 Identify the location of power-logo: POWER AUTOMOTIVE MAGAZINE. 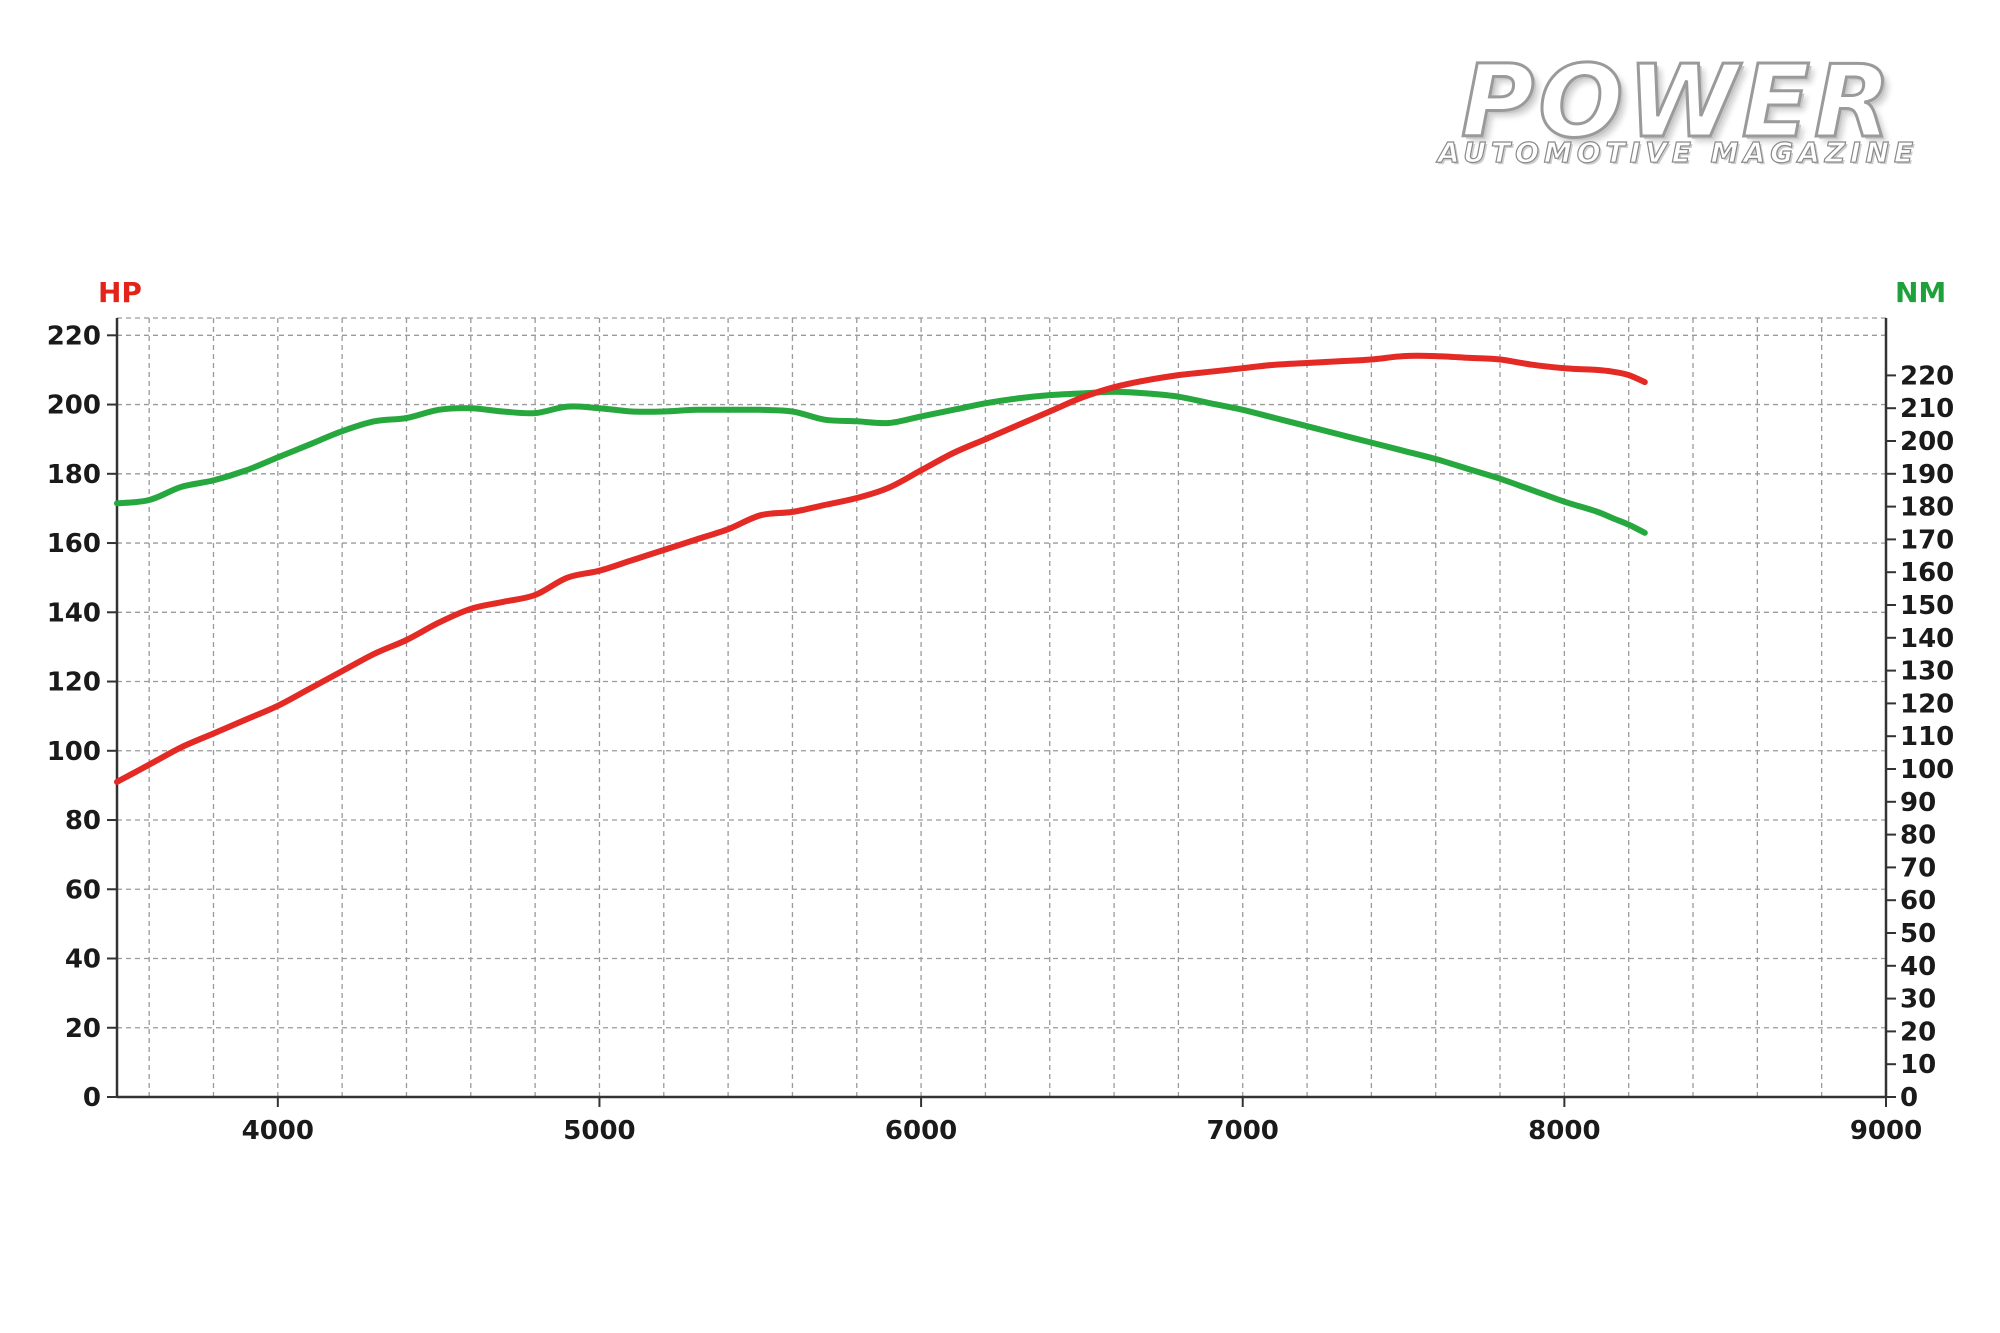
(1678, 106).